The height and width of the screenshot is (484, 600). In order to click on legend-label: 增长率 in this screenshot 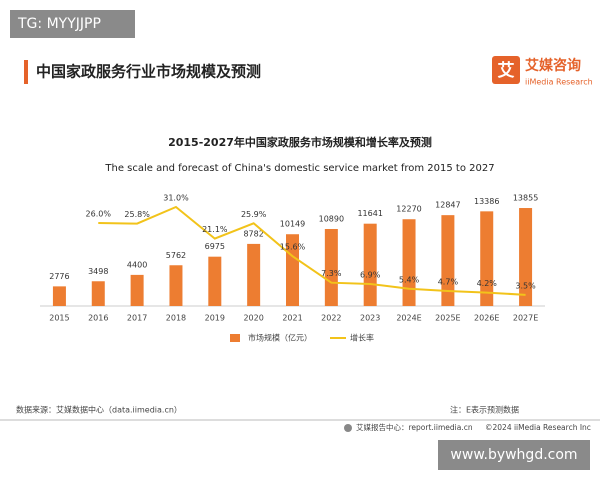, I will do `click(362, 338)`.